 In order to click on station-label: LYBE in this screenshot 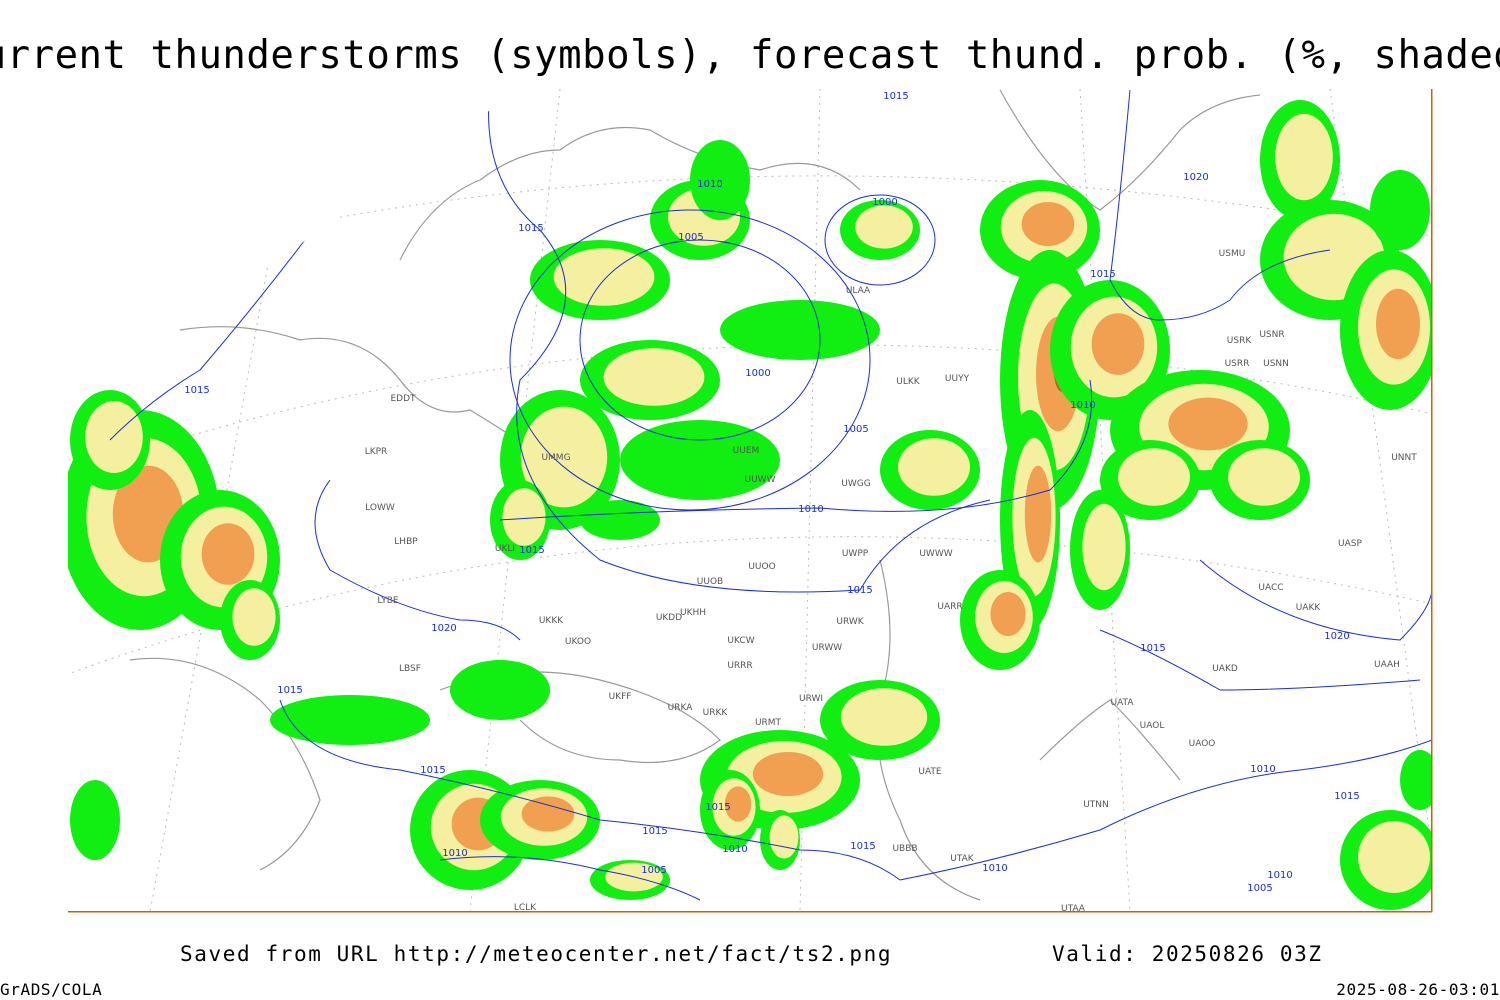, I will do `click(387, 601)`.